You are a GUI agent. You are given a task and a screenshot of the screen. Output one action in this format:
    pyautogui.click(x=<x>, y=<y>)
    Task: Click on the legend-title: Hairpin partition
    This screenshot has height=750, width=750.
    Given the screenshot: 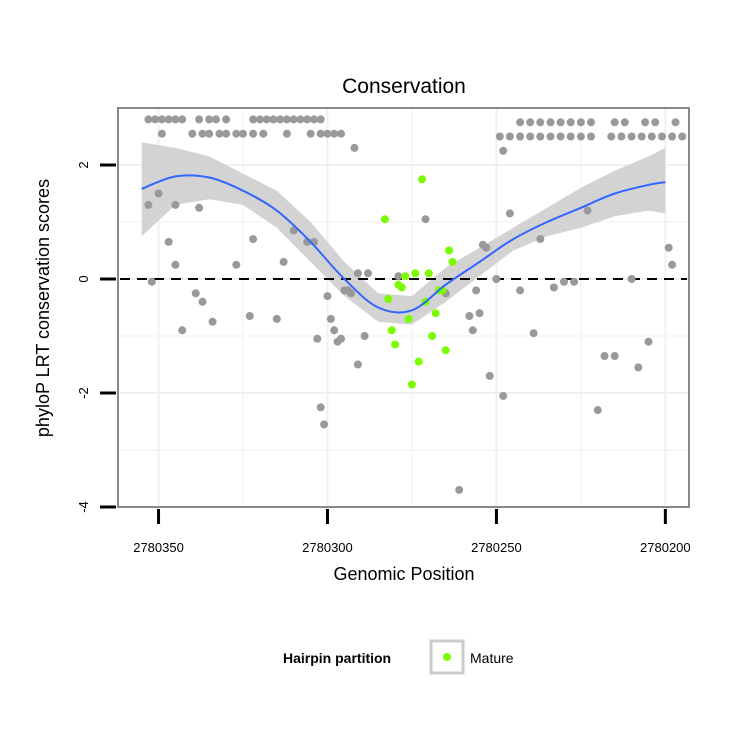 What is the action you would take?
    pyautogui.click(x=337, y=658)
    